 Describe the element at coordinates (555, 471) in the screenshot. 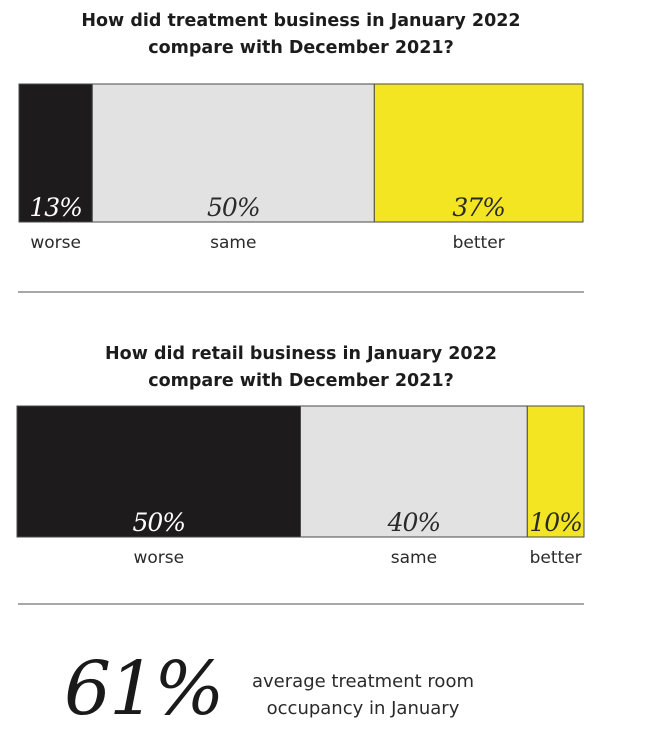

I see `chart2-segment-better` at that location.